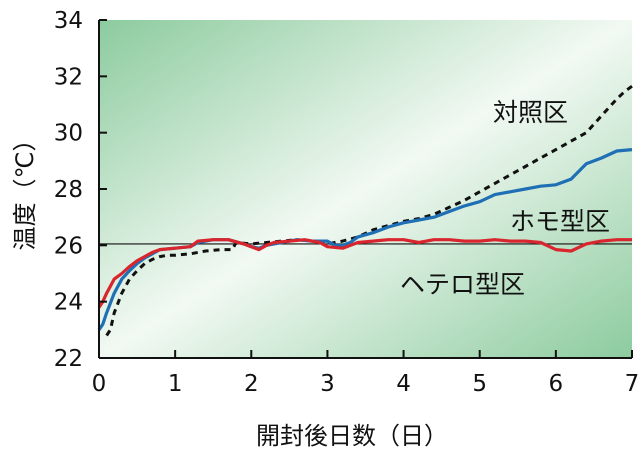 This screenshot has height=453, width=641. I want to click on y-tick-label: 22, so click(68, 359).